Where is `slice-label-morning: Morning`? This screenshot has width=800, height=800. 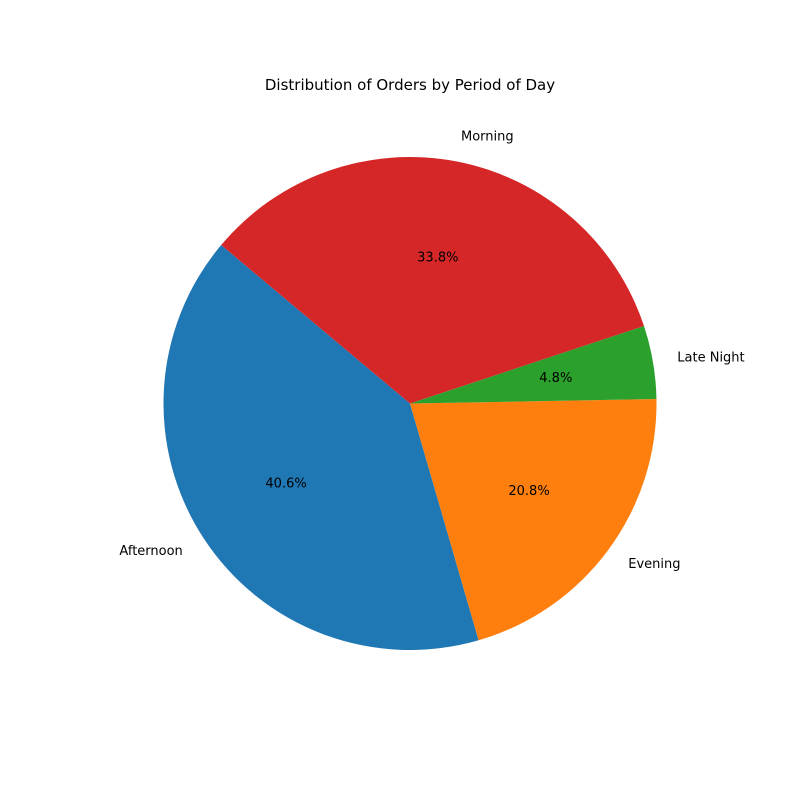 slice-label-morning: Morning is located at coordinates (487, 137).